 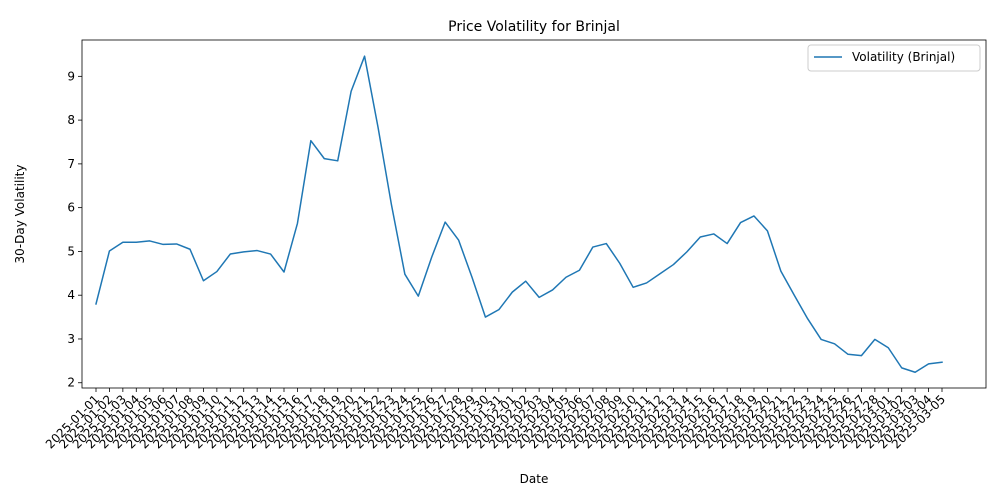 I want to click on y-tick-label: 3, so click(x=71, y=339).